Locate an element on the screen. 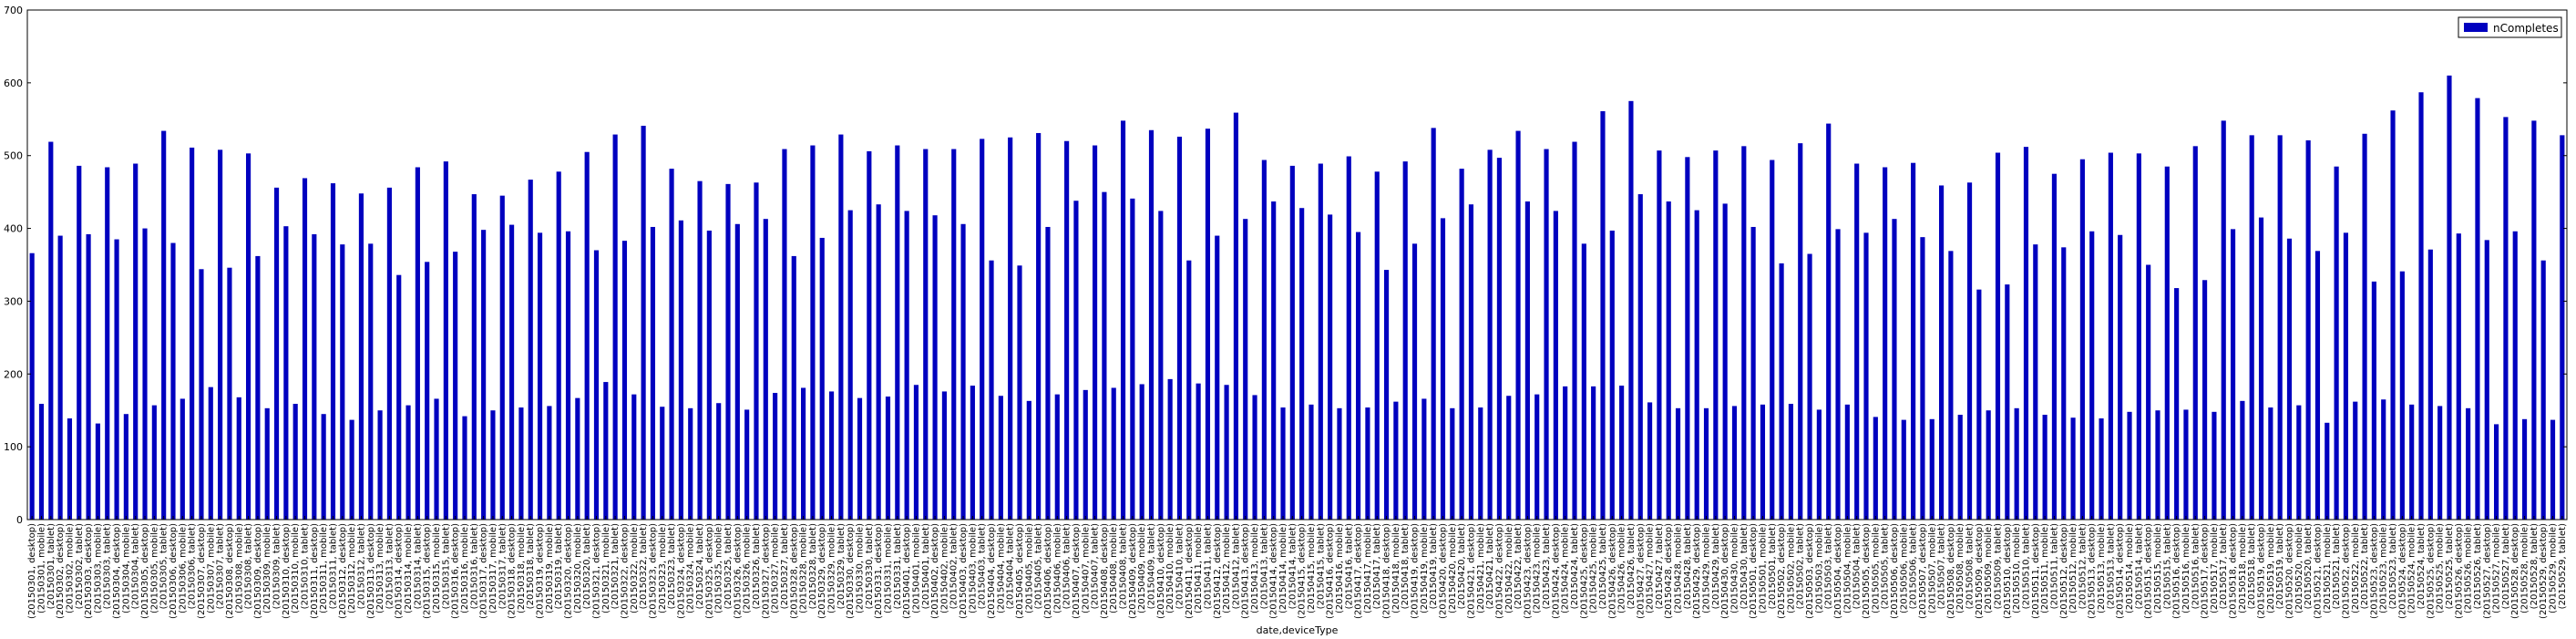  x-tick-label: (20150506, mobile) is located at coordinates (1904, 568).